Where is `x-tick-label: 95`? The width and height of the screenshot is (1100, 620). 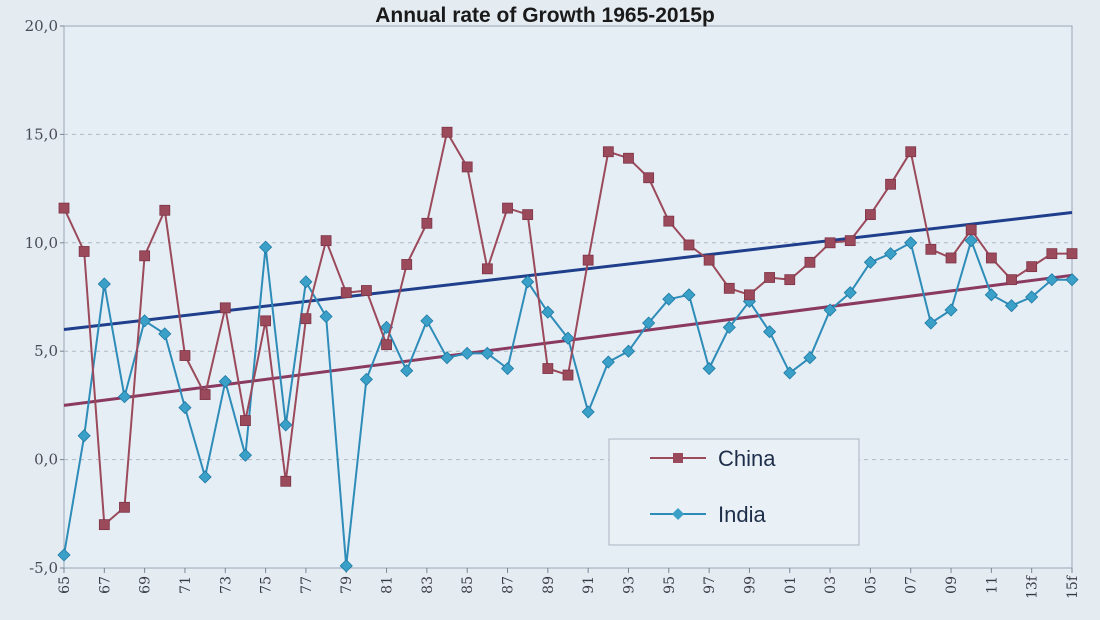 x-tick-label: 95 is located at coordinates (670, 585).